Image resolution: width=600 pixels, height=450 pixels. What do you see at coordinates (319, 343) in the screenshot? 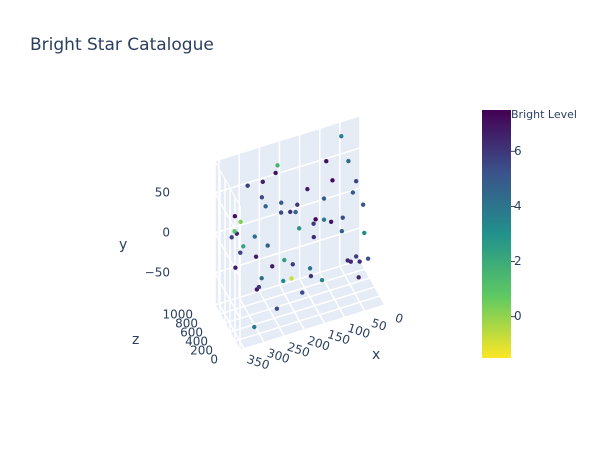
I see `x-tick-label: 200` at bounding box center [319, 343].